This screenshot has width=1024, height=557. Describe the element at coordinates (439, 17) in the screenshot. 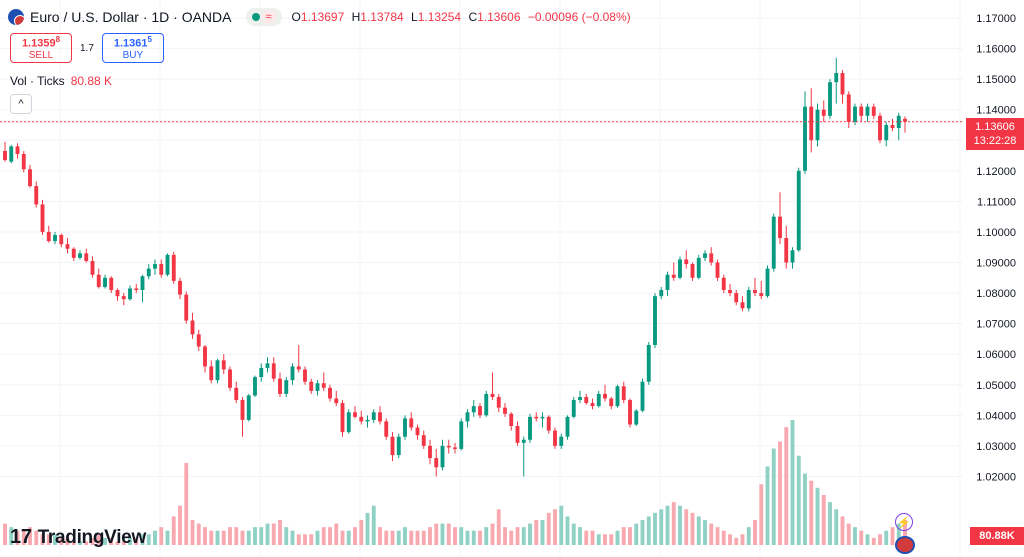

I see `low-value: 1.13254` at that location.